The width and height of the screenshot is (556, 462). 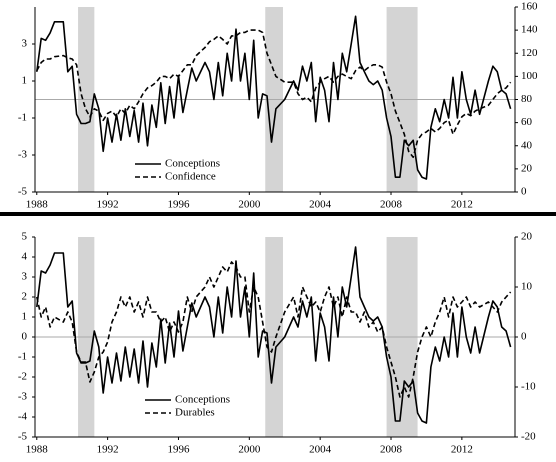 What do you see at coordinates (529, 30) in the screenshot?
I see `y2-tick-label: 140` at bounding box center [529, 30].